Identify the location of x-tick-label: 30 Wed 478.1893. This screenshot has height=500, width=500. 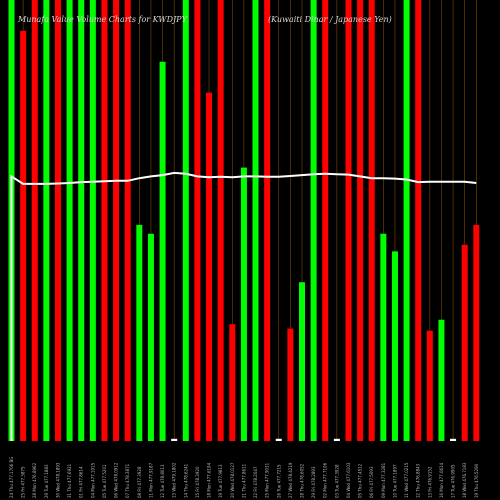
(57, 480).